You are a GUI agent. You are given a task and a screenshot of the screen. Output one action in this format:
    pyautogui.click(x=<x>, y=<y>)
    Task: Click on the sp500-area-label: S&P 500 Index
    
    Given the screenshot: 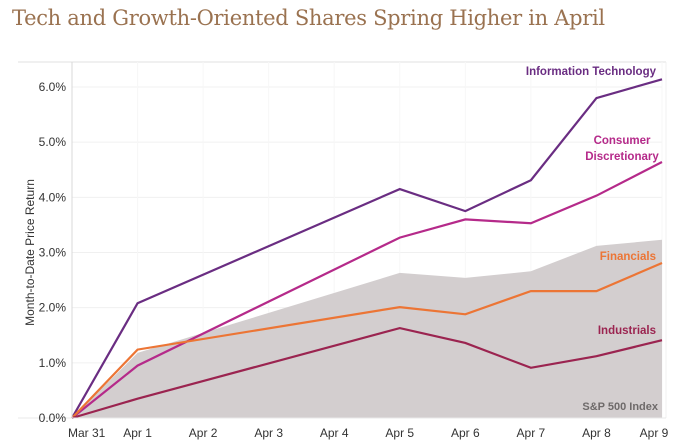 What is the action you would take?
    pyautogui.click(x=620, y=407)
    